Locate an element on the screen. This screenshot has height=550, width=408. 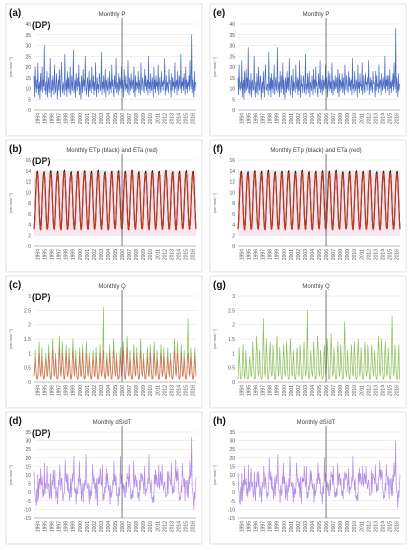
y-tick-label: 6 is located at coordinates (233, 215).